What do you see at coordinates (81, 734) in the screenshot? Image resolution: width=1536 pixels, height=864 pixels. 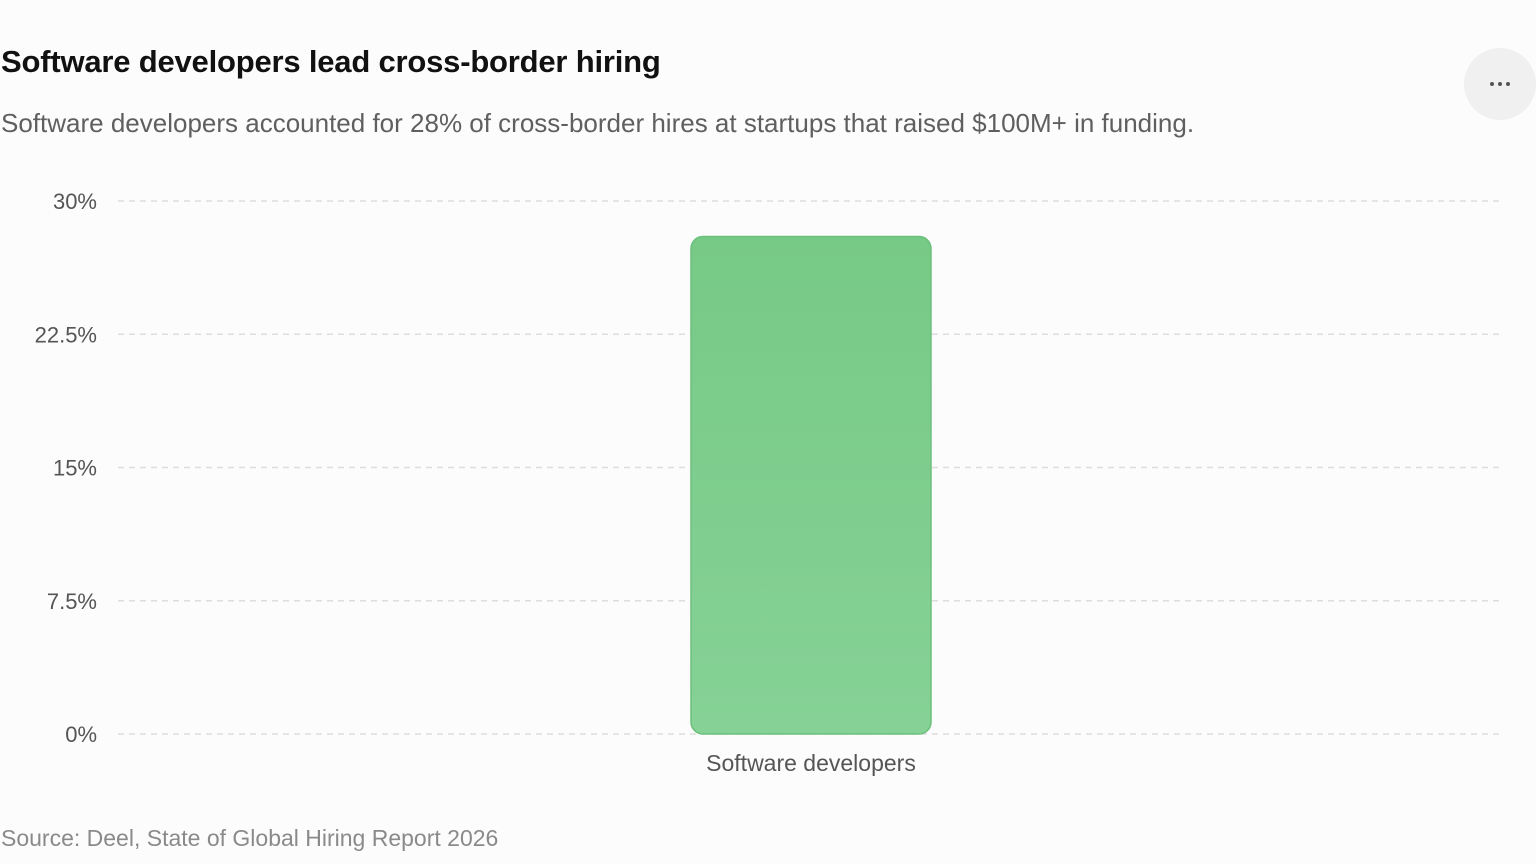 I see `y-tick-label: 0%` at bounding box center [81, 734].